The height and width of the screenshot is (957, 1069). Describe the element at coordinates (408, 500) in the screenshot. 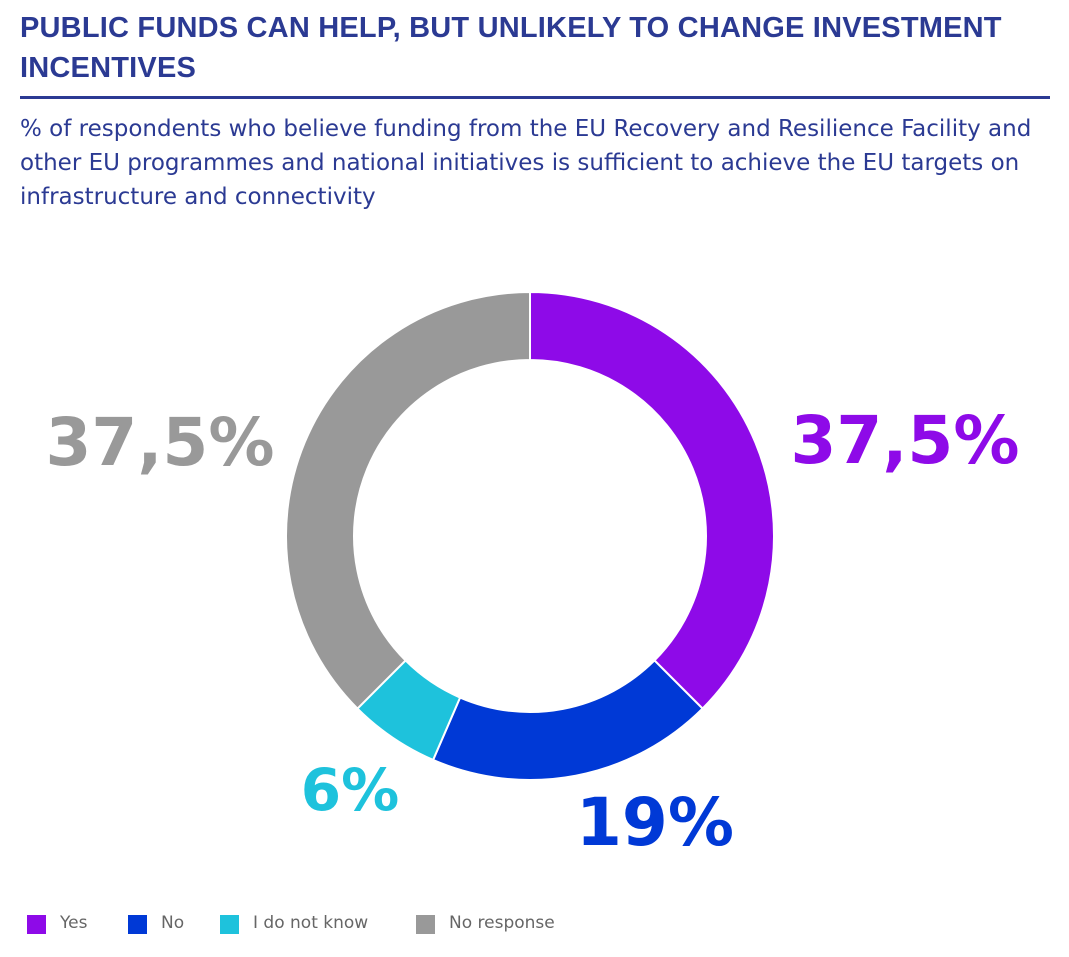

I see `slice-no-response` at that location.